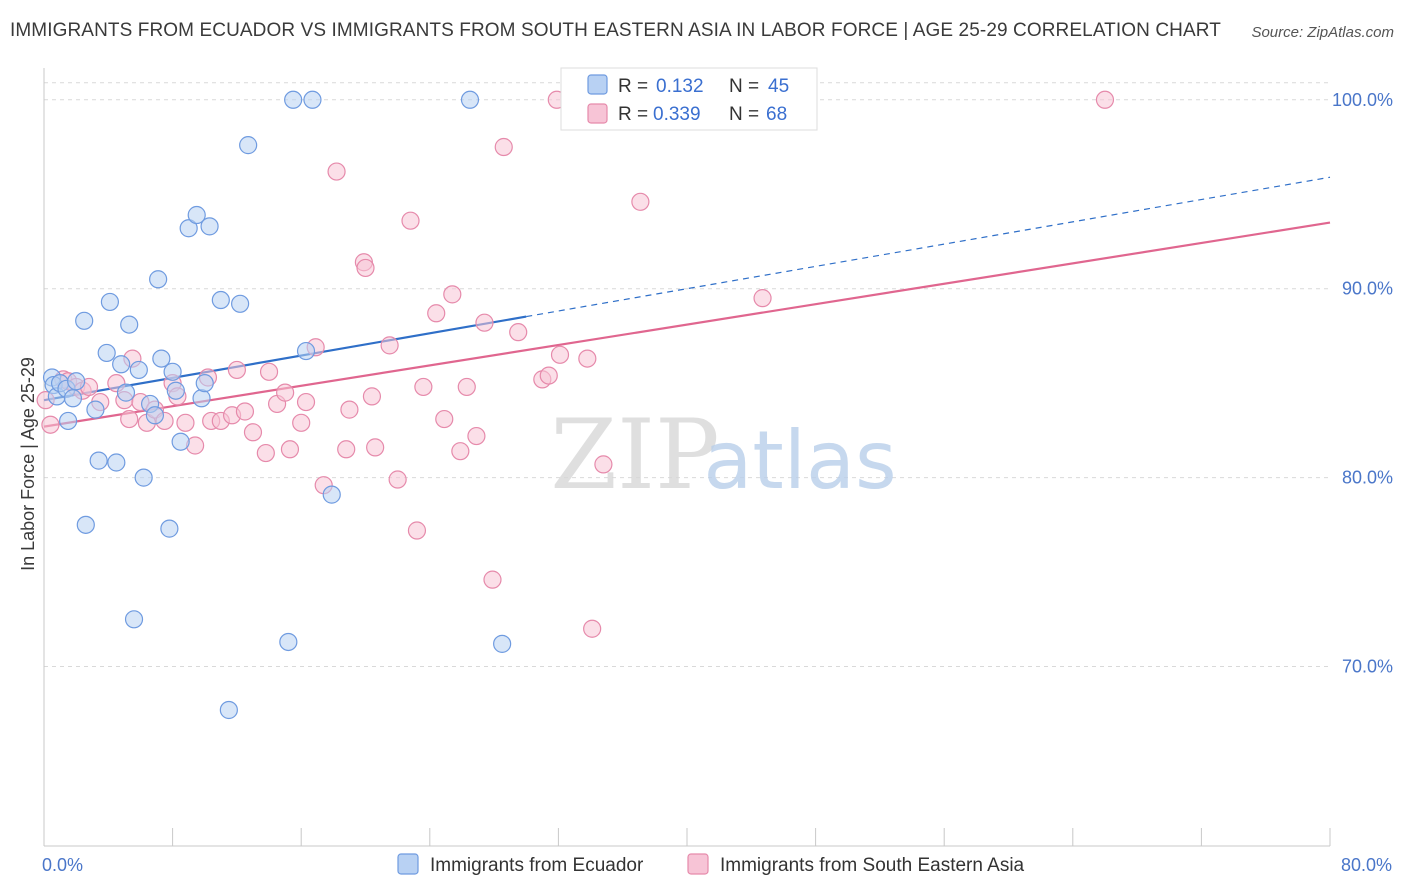 The width and height of the screenshot is (1406, 892). I want to click on legend-n-value-sea: 68, so click(776, 114).